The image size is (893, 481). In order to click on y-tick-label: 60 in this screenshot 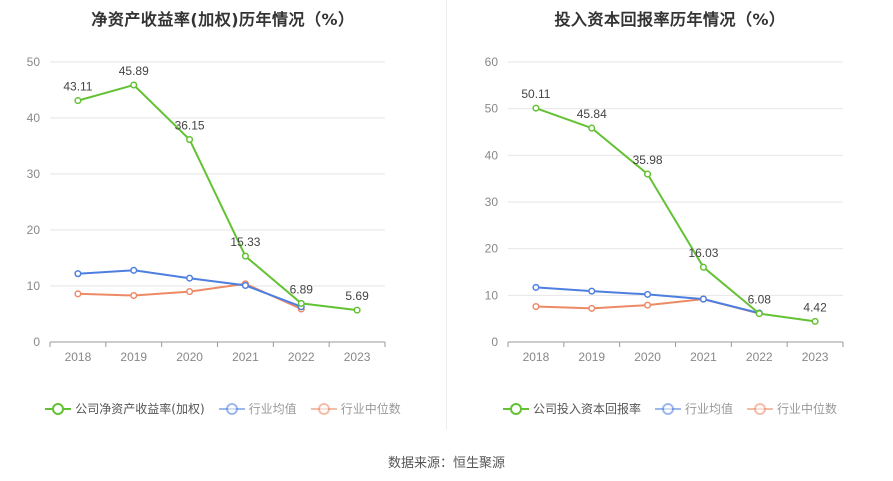, I will do `click(492, 62)`.